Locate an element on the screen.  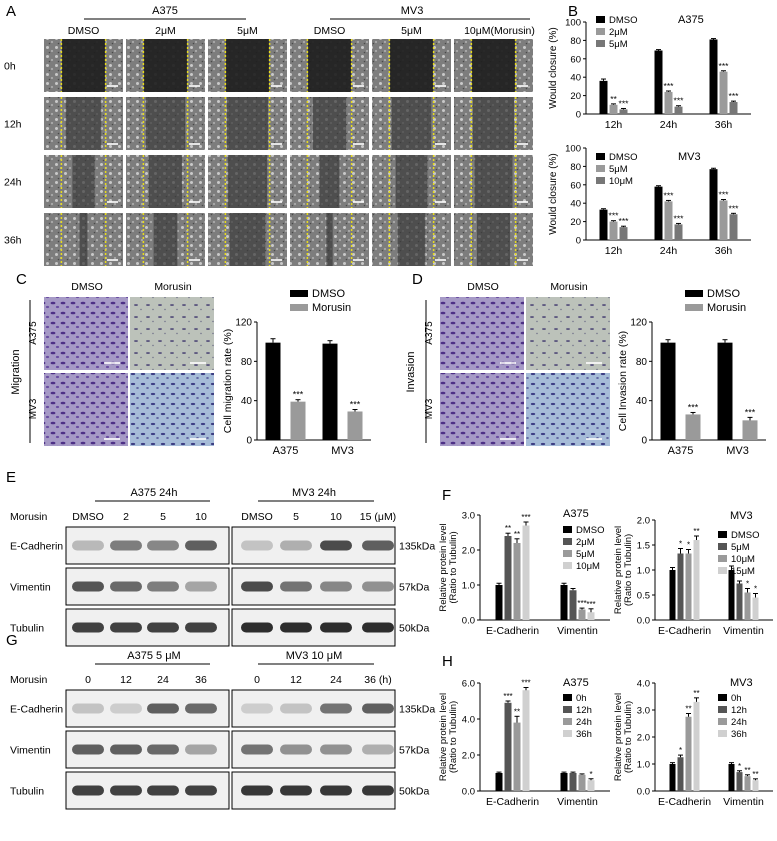
lane-label-2: 24 is located at coordinates (163, 680).